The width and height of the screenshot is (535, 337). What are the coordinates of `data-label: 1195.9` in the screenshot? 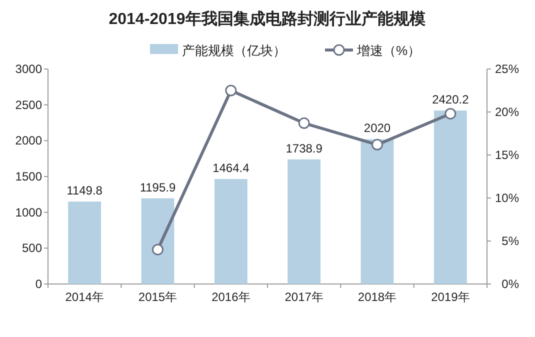 It's located at (158, 187).